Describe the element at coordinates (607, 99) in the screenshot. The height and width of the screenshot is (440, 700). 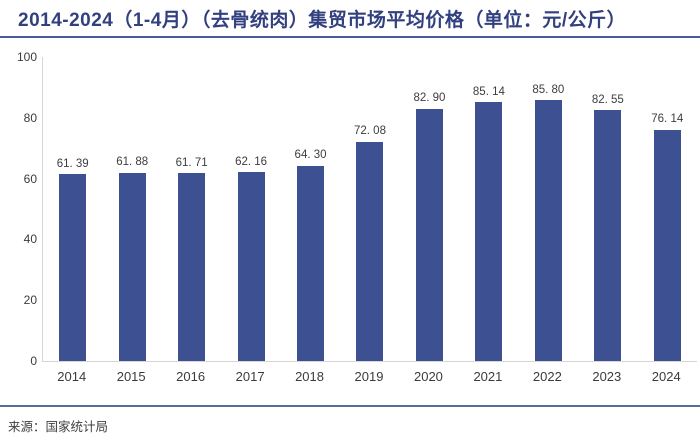
I see `bar-value-label: 82. 55` at that location.